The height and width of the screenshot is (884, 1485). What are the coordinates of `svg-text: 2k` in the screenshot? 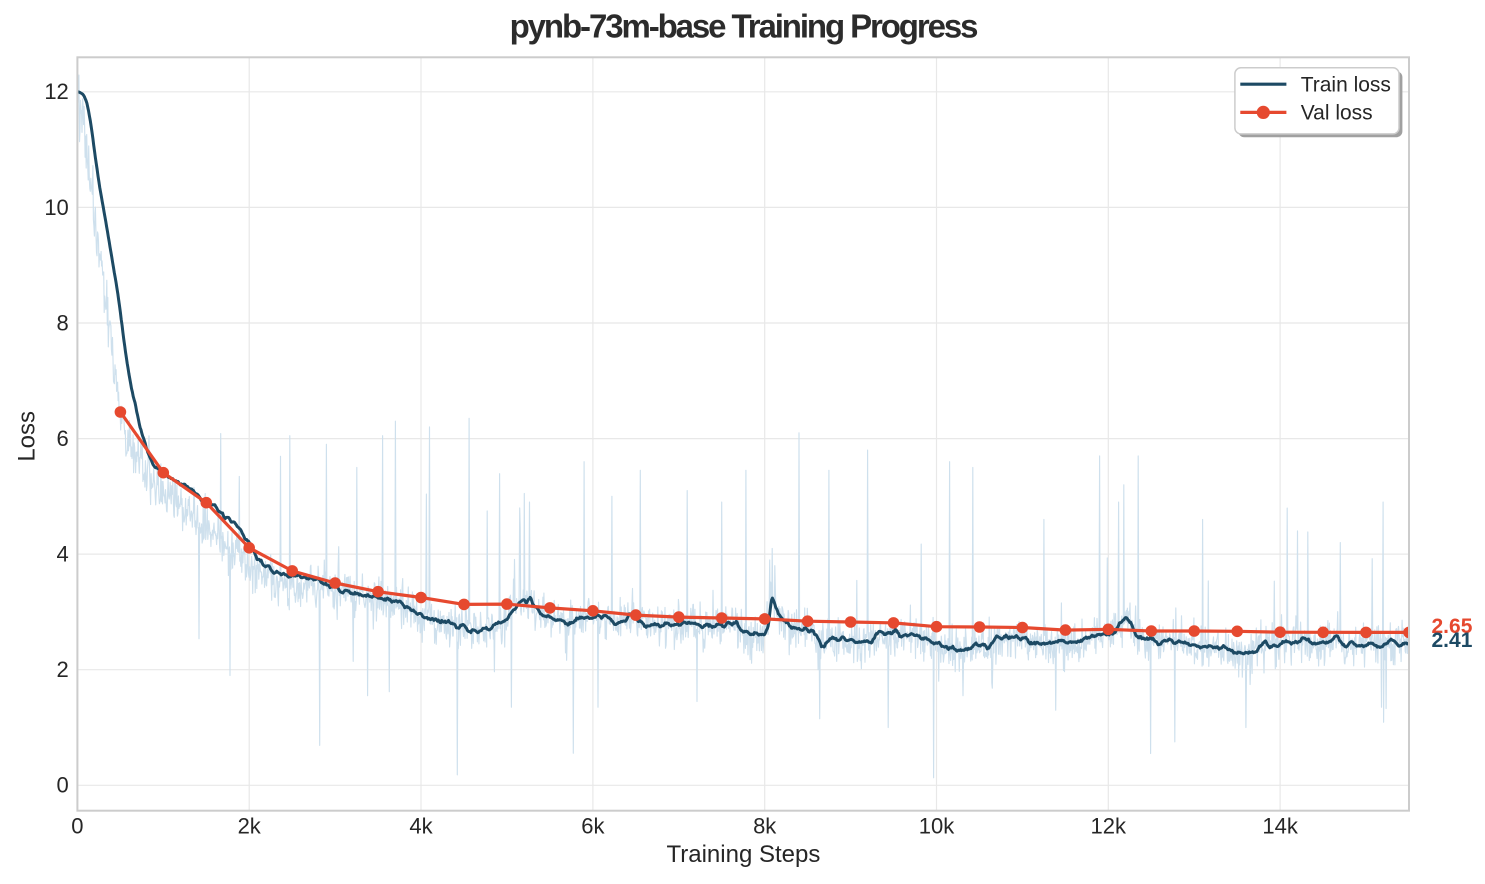 It's located at (250, 826).